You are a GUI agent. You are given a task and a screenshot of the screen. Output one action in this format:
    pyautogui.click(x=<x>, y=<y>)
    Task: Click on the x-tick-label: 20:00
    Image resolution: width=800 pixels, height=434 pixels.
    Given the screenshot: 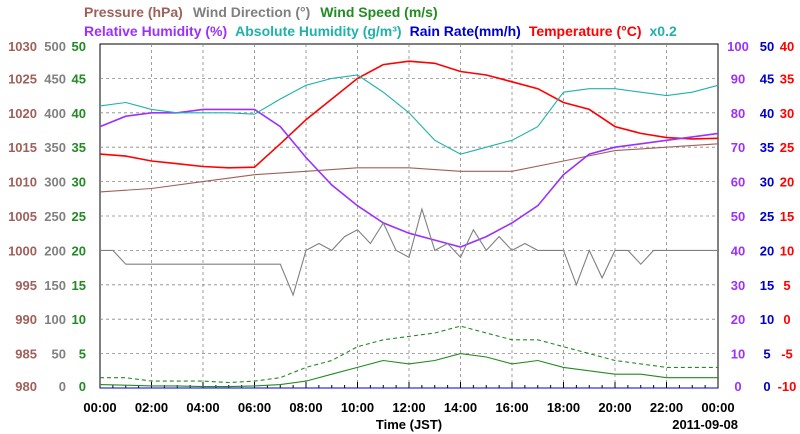 What is the action you would take?
    pyautogui.click(x=614, y=407)
    